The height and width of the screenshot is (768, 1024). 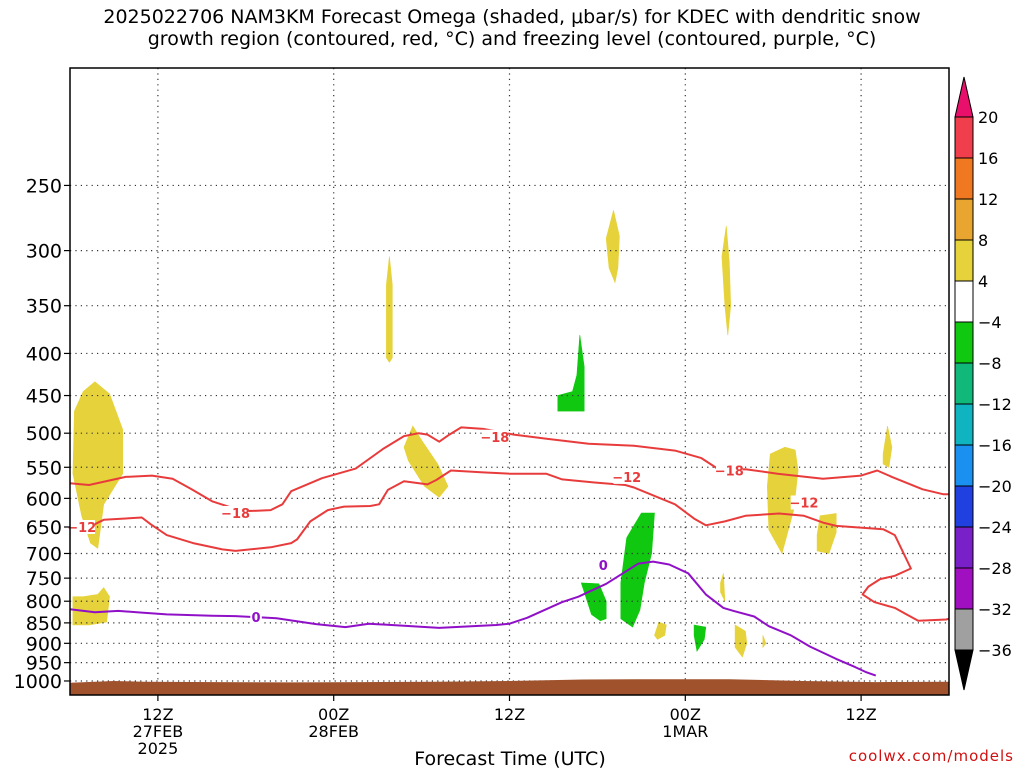 What do you see at coordinates (988, 158) in the screenshot?
I see `colorbar-tick-label: 16` at bounding box center [988, 158].